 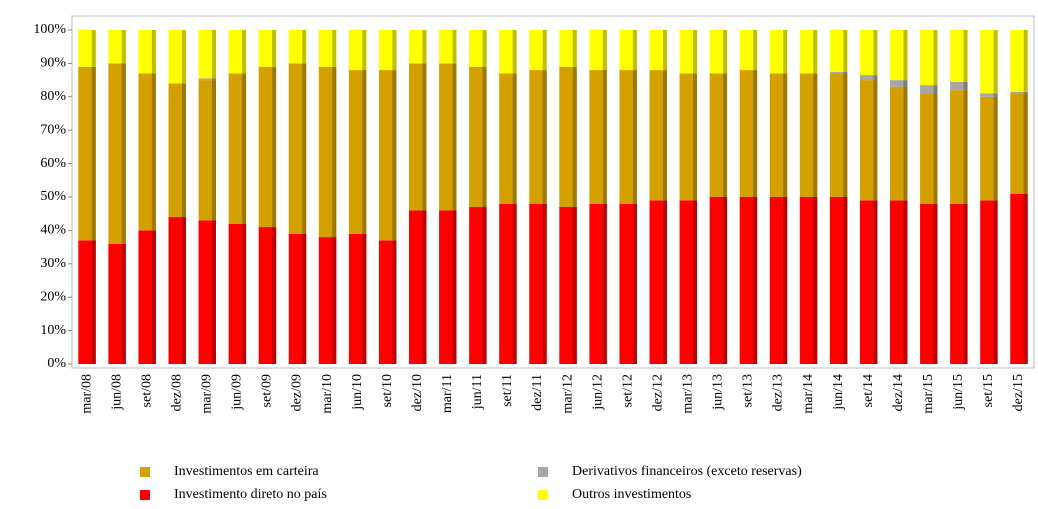 I want to click on legend-swatch, so click(x=145, y=472).